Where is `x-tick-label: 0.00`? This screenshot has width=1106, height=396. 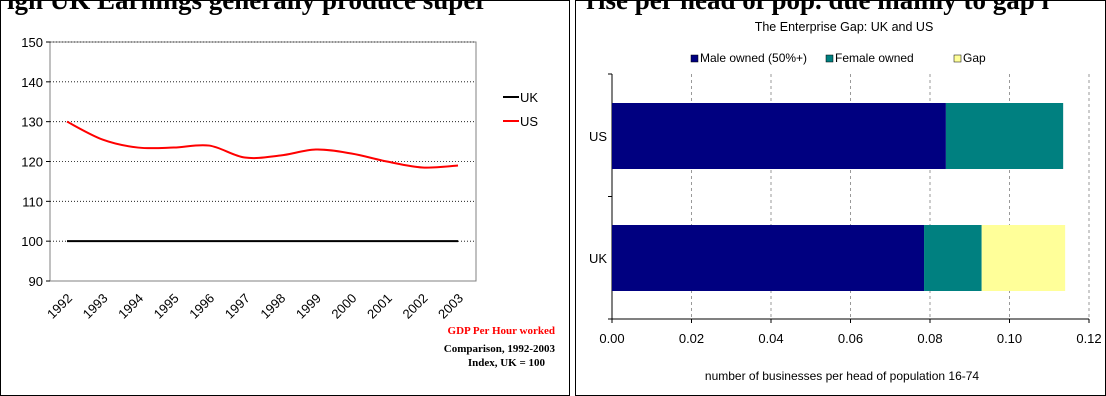 x-tick-label: 0.00 is located at coordinates (611, 338).